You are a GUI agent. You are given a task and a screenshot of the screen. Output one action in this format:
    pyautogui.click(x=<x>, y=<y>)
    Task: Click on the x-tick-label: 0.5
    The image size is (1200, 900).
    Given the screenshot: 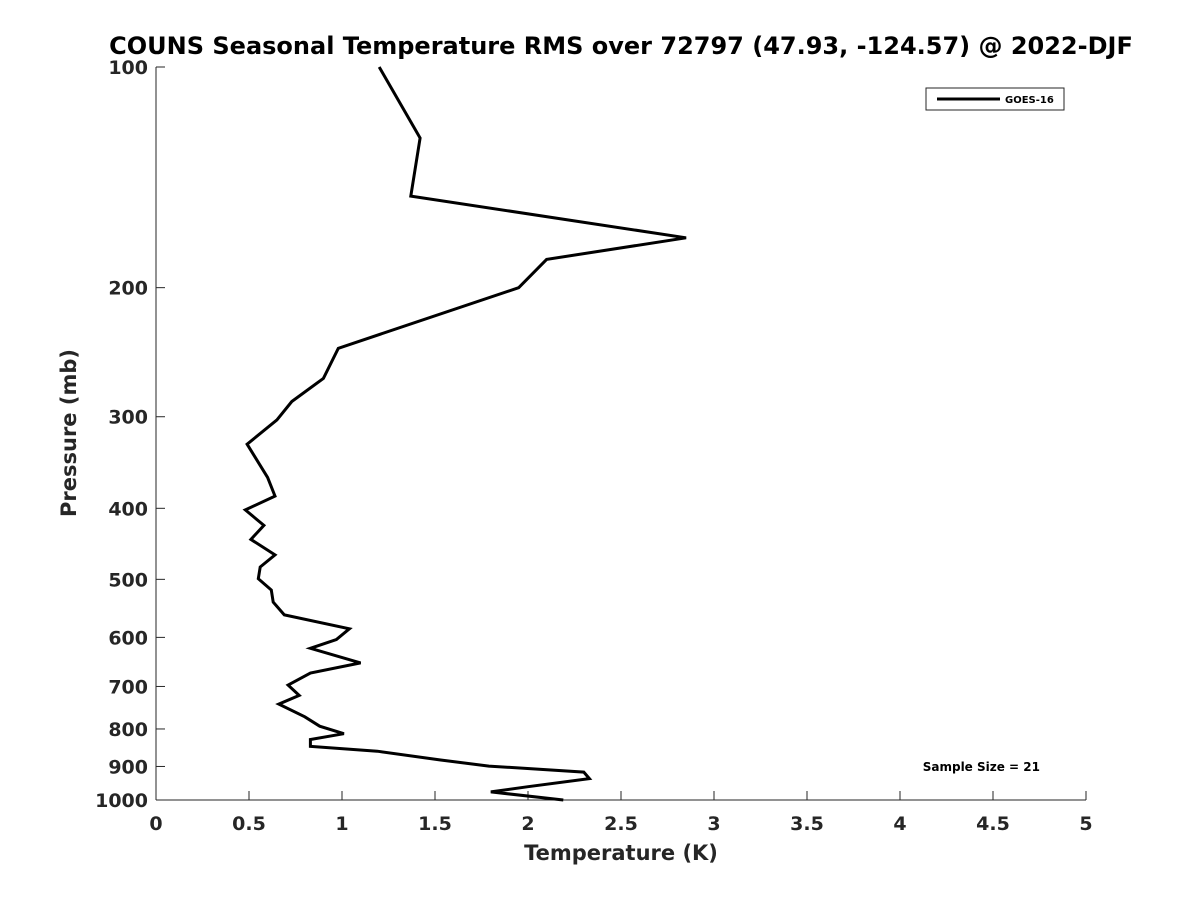 What is the action you would take?
    pyautogui.click(x=249, y=824)
    